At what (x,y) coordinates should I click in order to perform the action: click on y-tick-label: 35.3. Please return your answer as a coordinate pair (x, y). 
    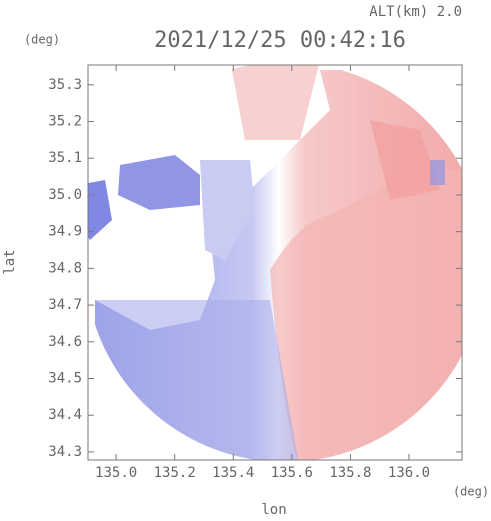
    Looking at the image, I should click on (65, 85).